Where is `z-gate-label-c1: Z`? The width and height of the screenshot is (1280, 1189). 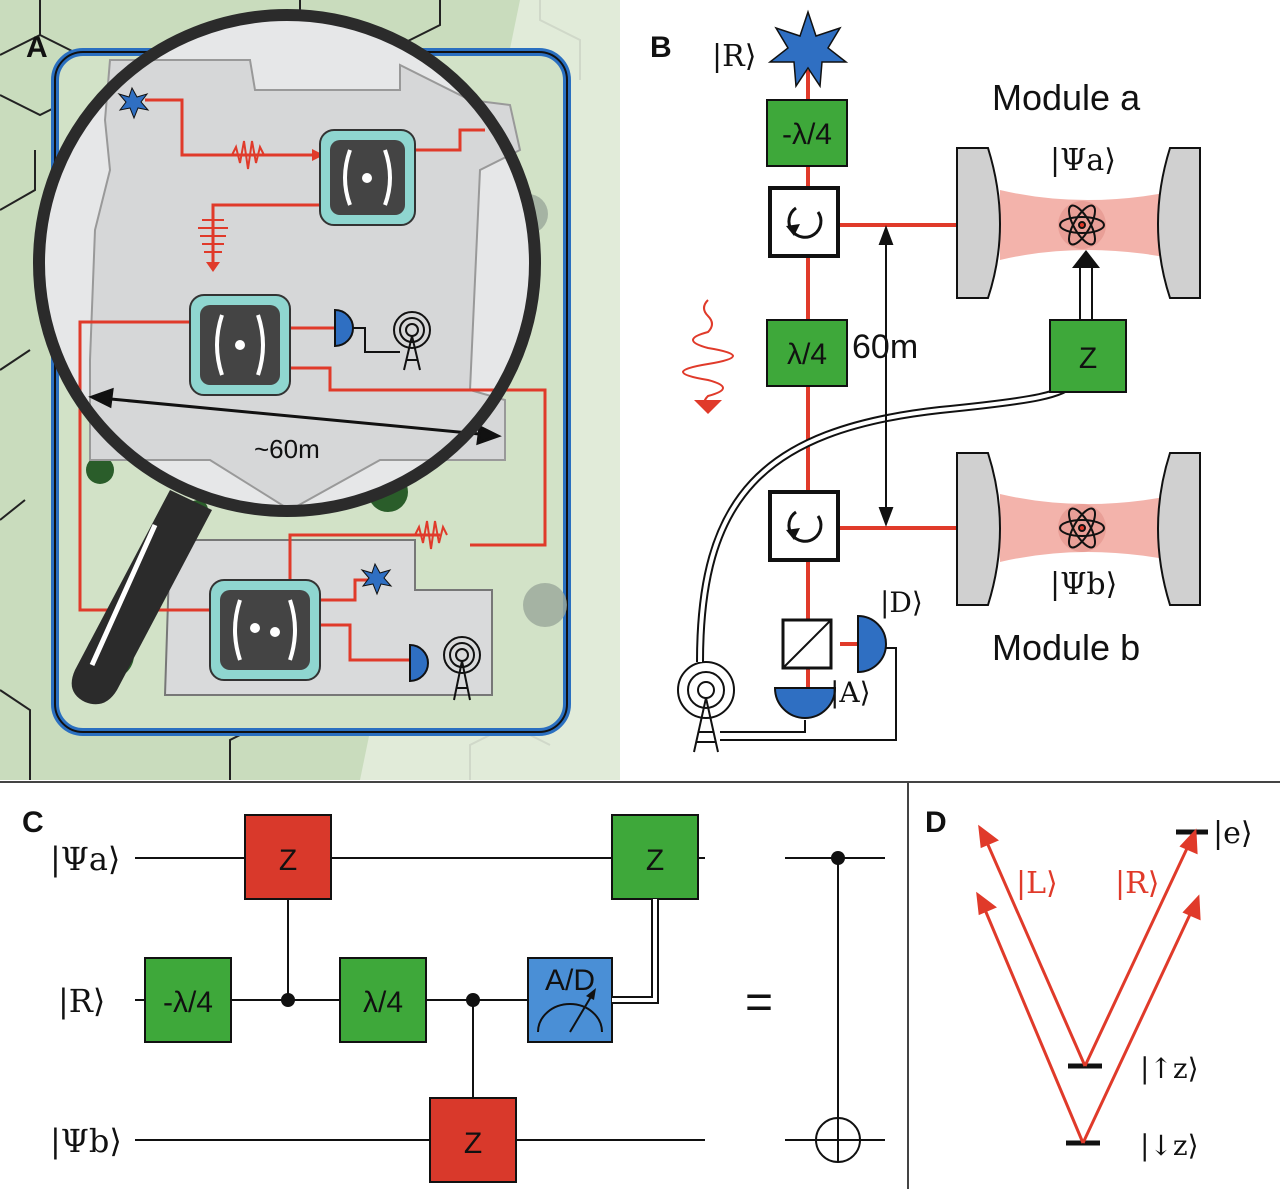
z-gate-label-c1: Z is located at coordinates (288, 860).